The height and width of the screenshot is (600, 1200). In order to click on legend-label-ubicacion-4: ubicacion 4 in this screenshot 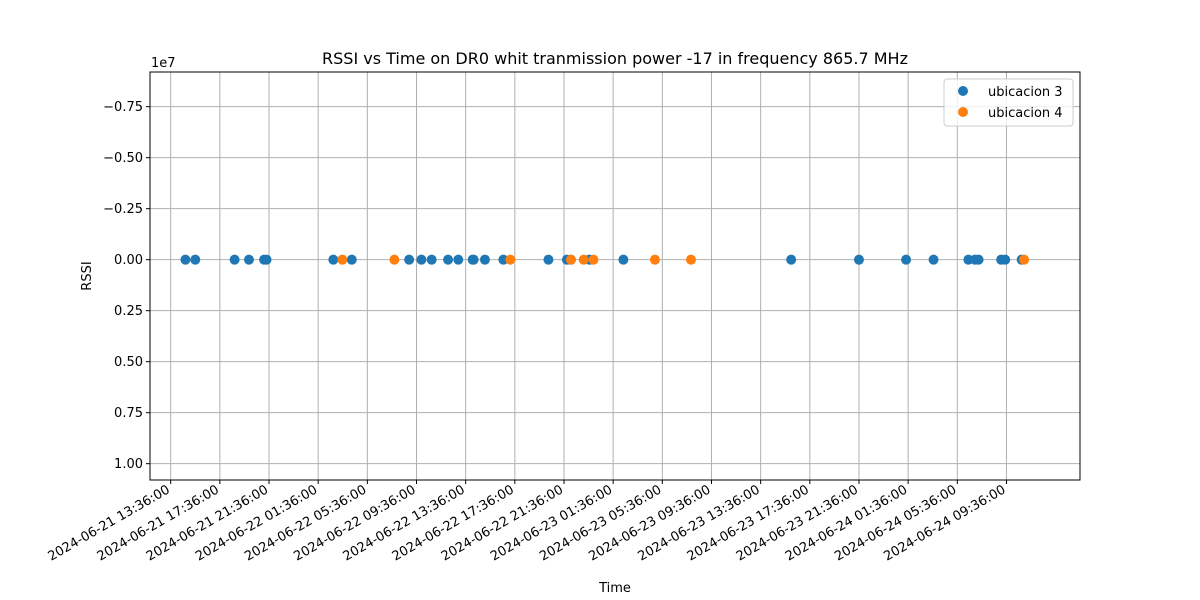, I will do `click(1025, 113)`.